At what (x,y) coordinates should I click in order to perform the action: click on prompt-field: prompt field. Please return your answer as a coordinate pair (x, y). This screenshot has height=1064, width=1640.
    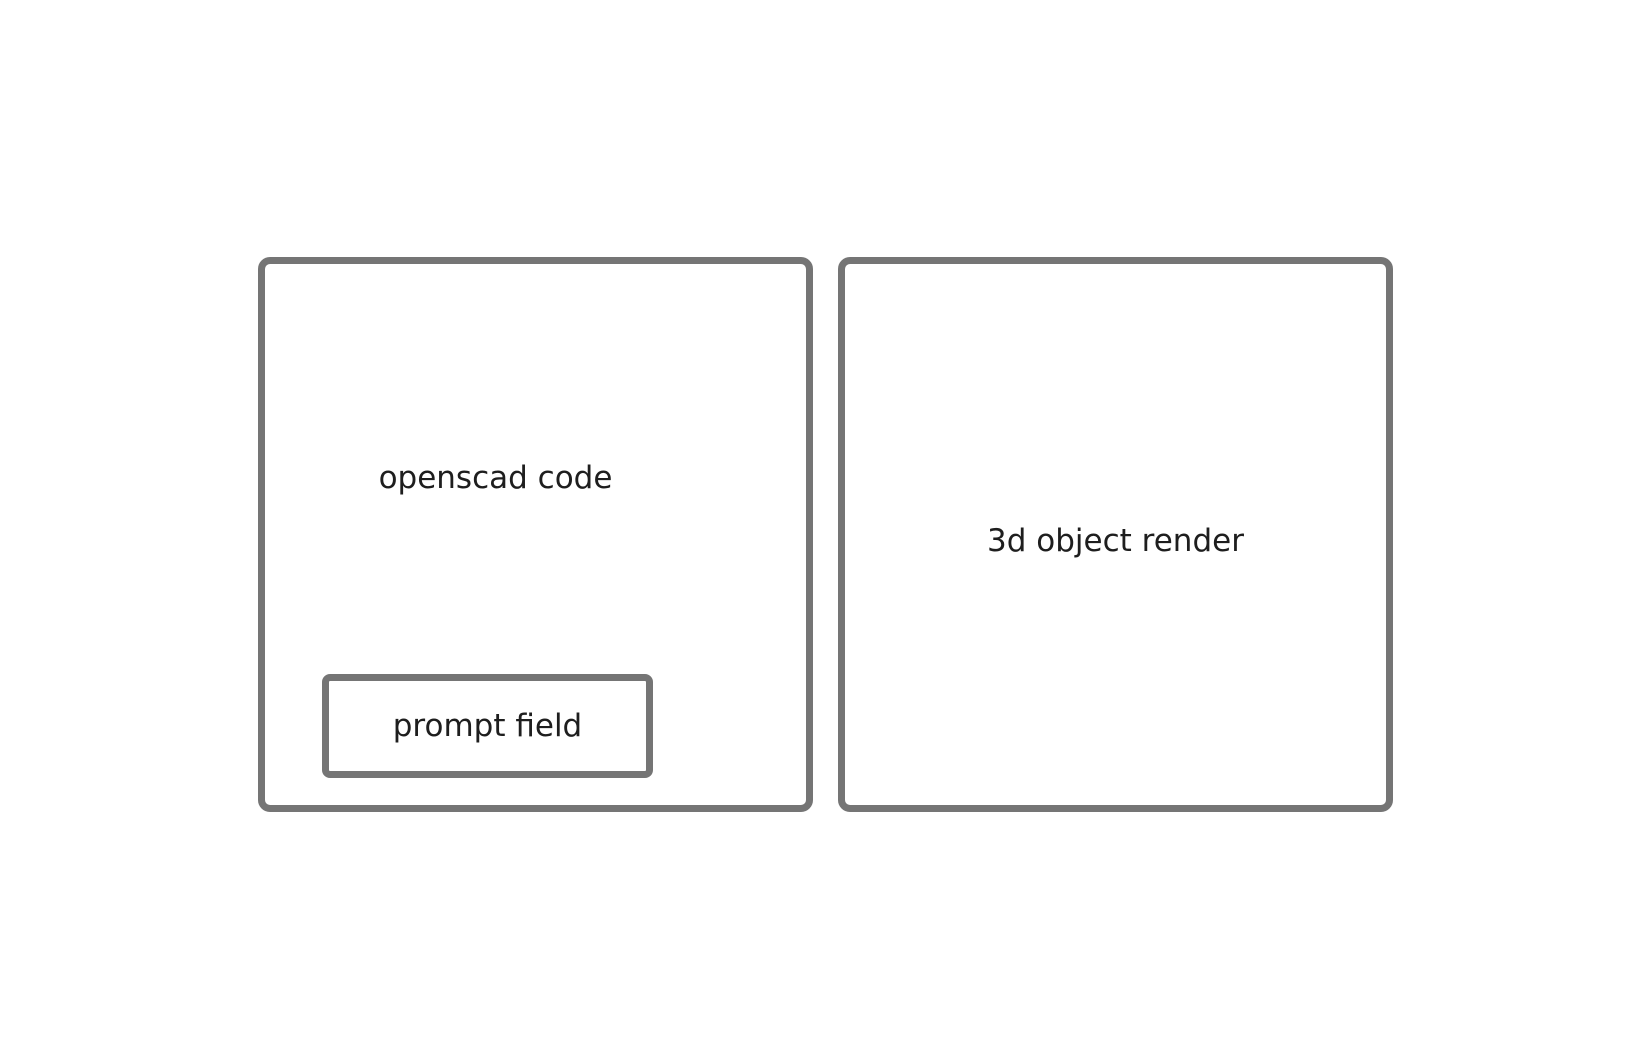
    Looking at the image, I should click on (487, 726).